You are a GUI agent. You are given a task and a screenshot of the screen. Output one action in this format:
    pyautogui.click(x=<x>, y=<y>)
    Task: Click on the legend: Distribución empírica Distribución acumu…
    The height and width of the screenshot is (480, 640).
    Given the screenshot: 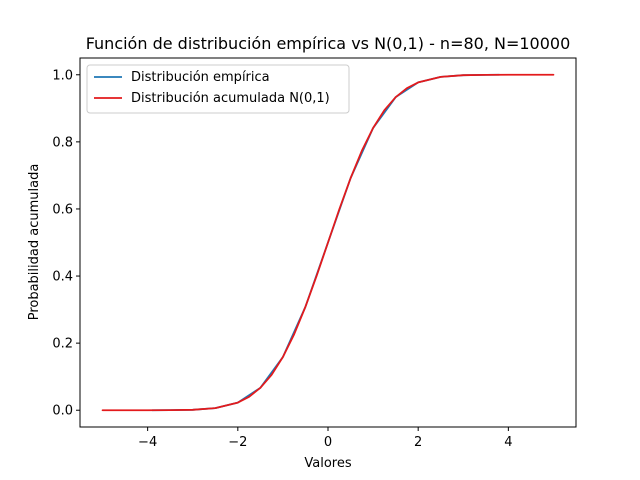 What is the action you would take?
    pyautogui.click(x=218, y=89)
    